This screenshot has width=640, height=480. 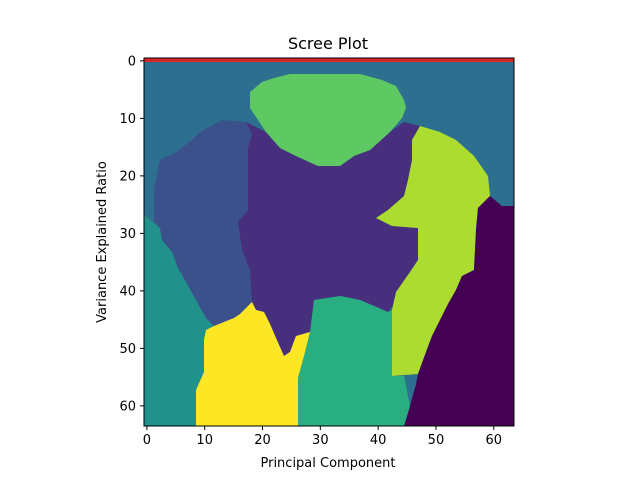 What do you see at coordinates (378, 440) in the screenshot?
I see `x-tick-label: 40` at bounding box center [378, 440].